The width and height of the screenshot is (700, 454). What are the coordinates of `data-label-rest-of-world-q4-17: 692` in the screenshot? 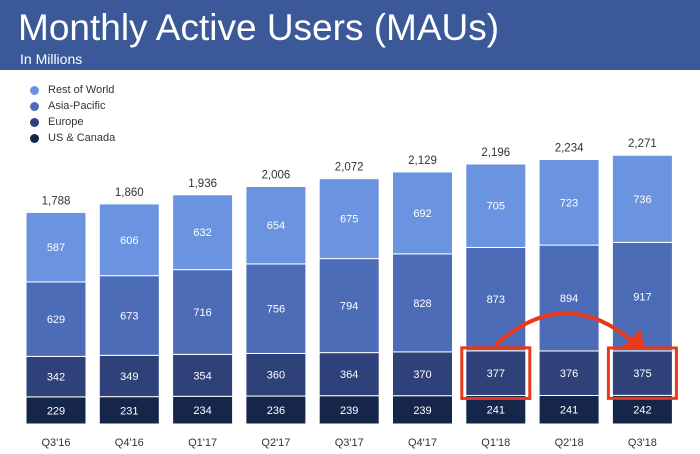 It's located at (422, 214).